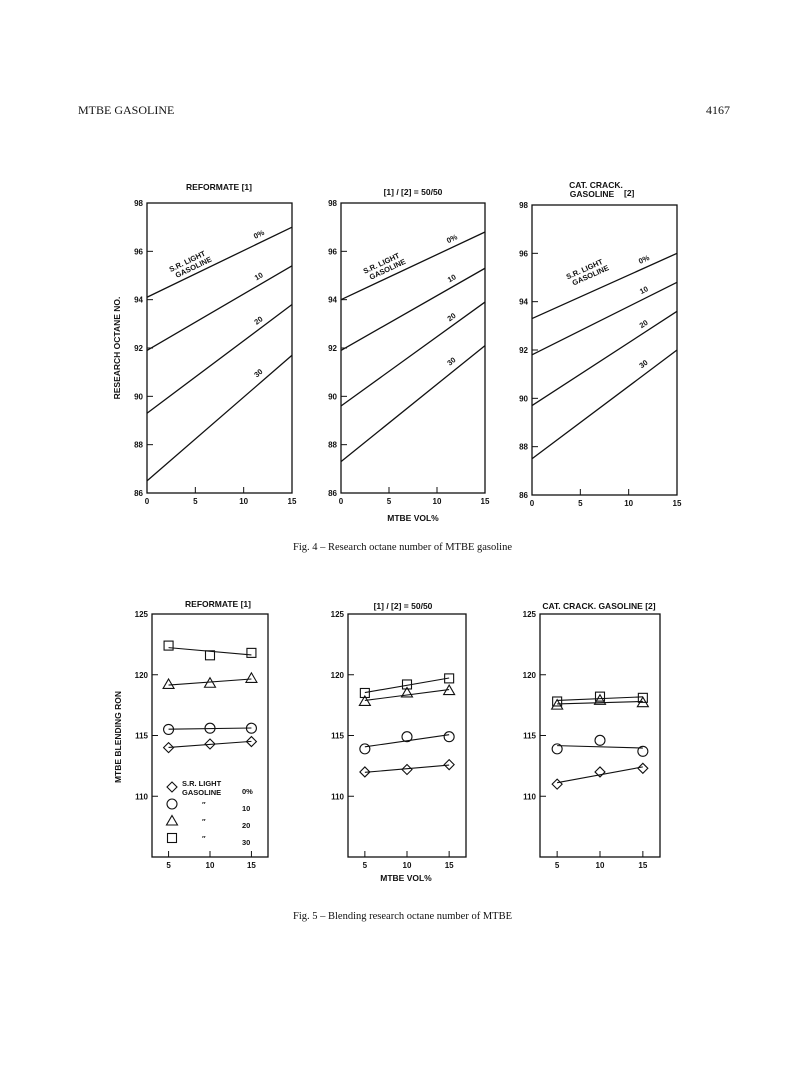  I want to click on y-tick-label: 125, so click(530, 614).